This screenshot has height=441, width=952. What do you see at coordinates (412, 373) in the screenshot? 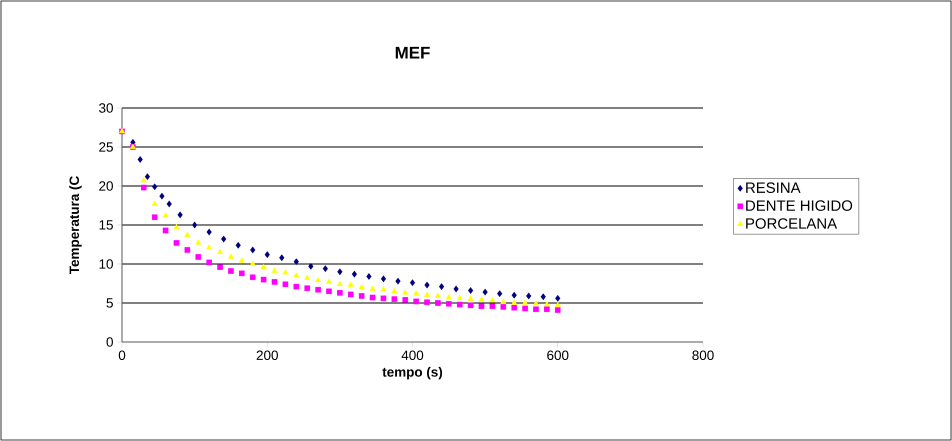
I see `x-axis-title: tempo (s)` at bounding box center [412, 373].